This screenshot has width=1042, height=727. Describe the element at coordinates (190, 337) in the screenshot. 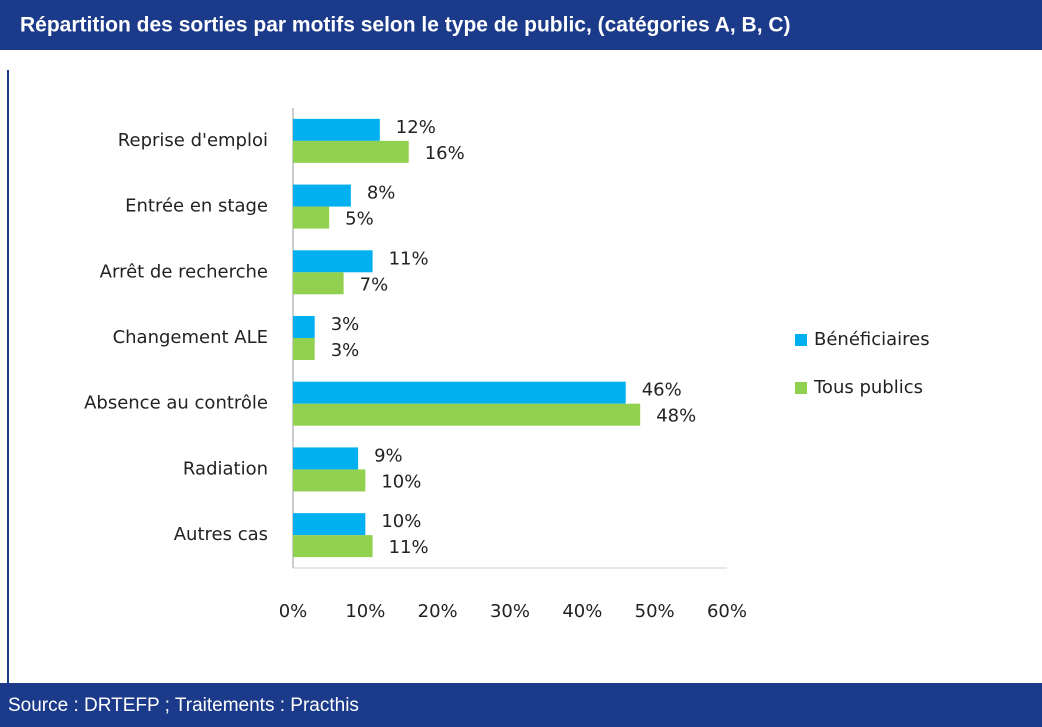

I see `y-tick-label: Changement ALE` at that location.